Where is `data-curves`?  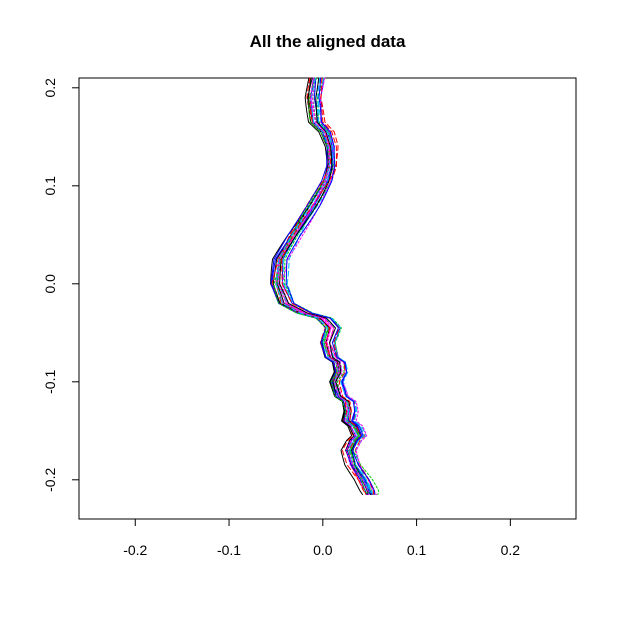
data-curves is located at coordinates (325, 286).